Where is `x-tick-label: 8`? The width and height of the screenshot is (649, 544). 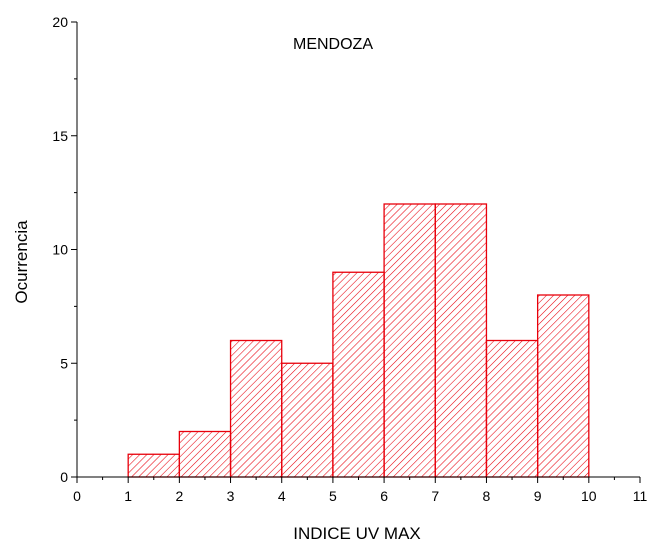
x-tick-label: 8 is located at coordinates (487, 496).